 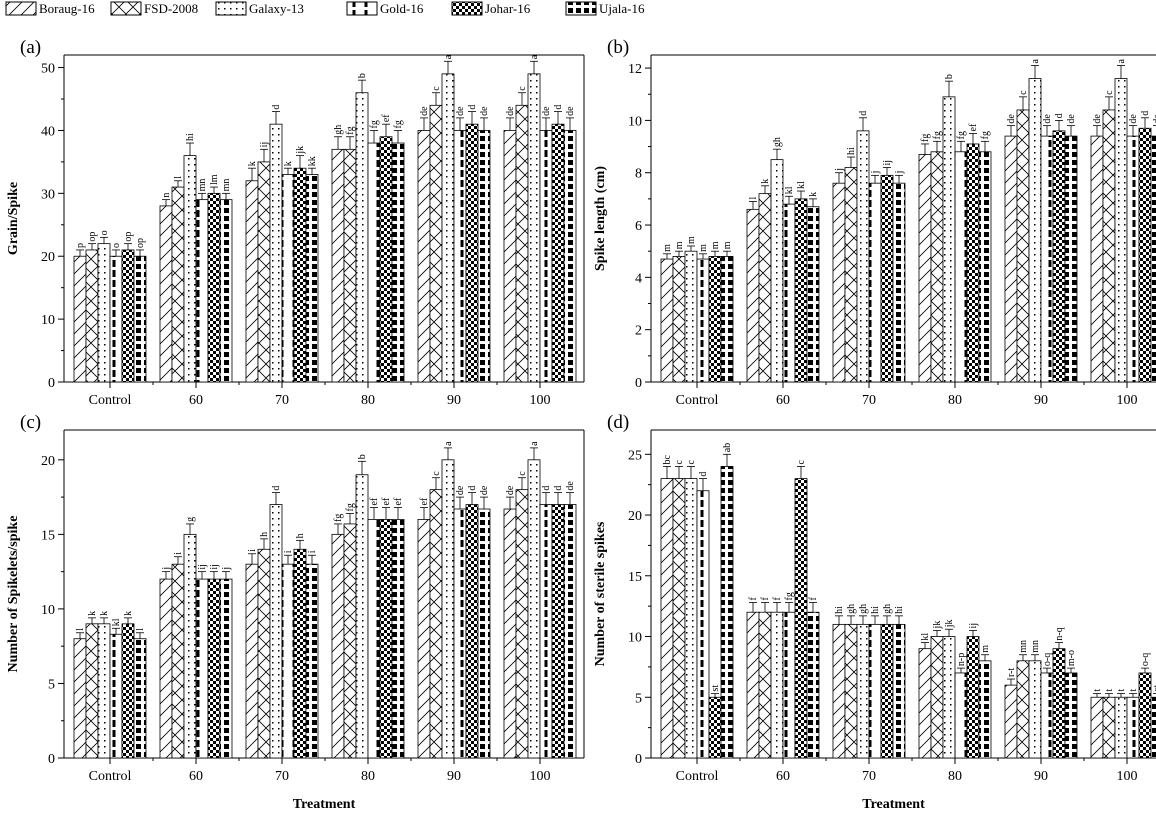 I want to click on significance-letter: kk, so click(x=312, y=161).